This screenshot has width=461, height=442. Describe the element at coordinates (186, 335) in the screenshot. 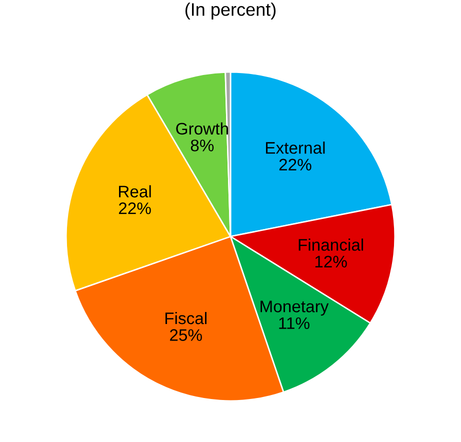

I see `data-label: 25%` at that location.